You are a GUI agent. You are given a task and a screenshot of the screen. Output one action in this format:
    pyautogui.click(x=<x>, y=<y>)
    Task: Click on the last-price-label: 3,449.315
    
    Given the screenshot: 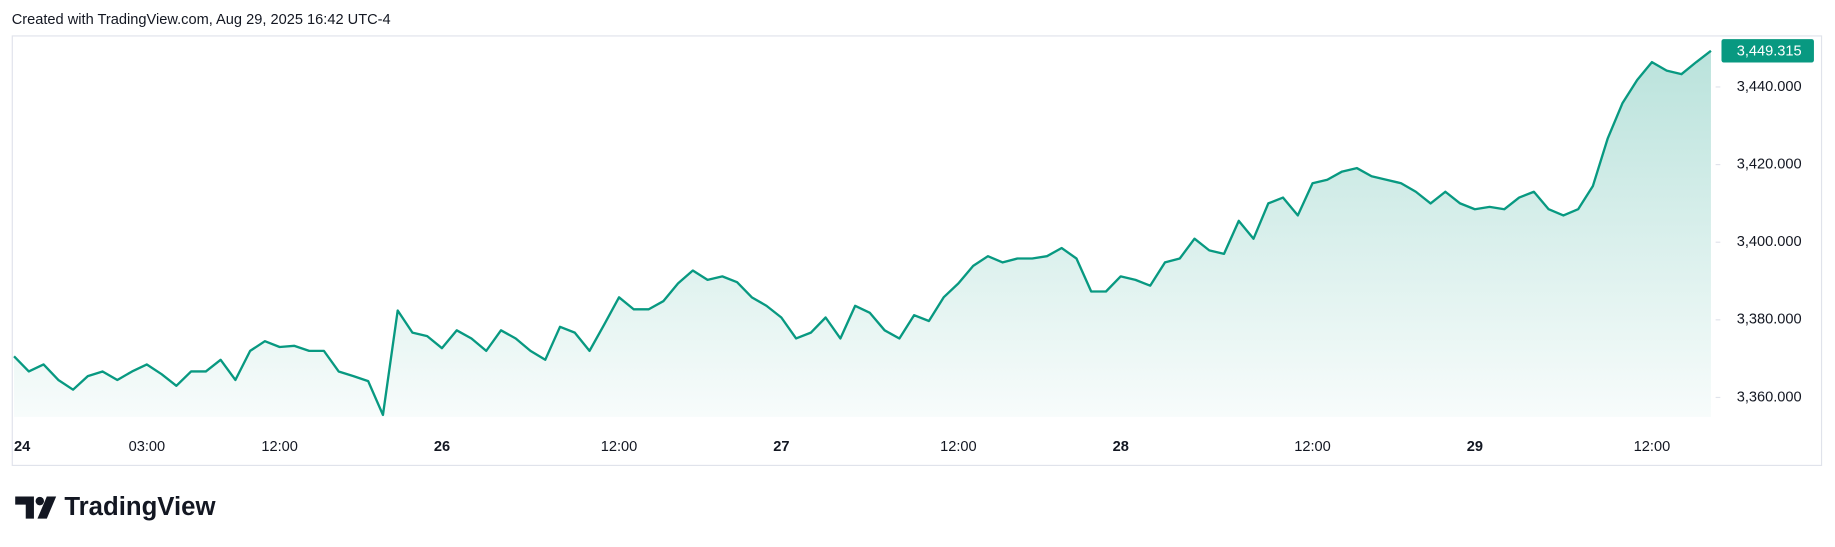 What is the action you would take?
    pyautogui.click(x=1769, y=51)
    